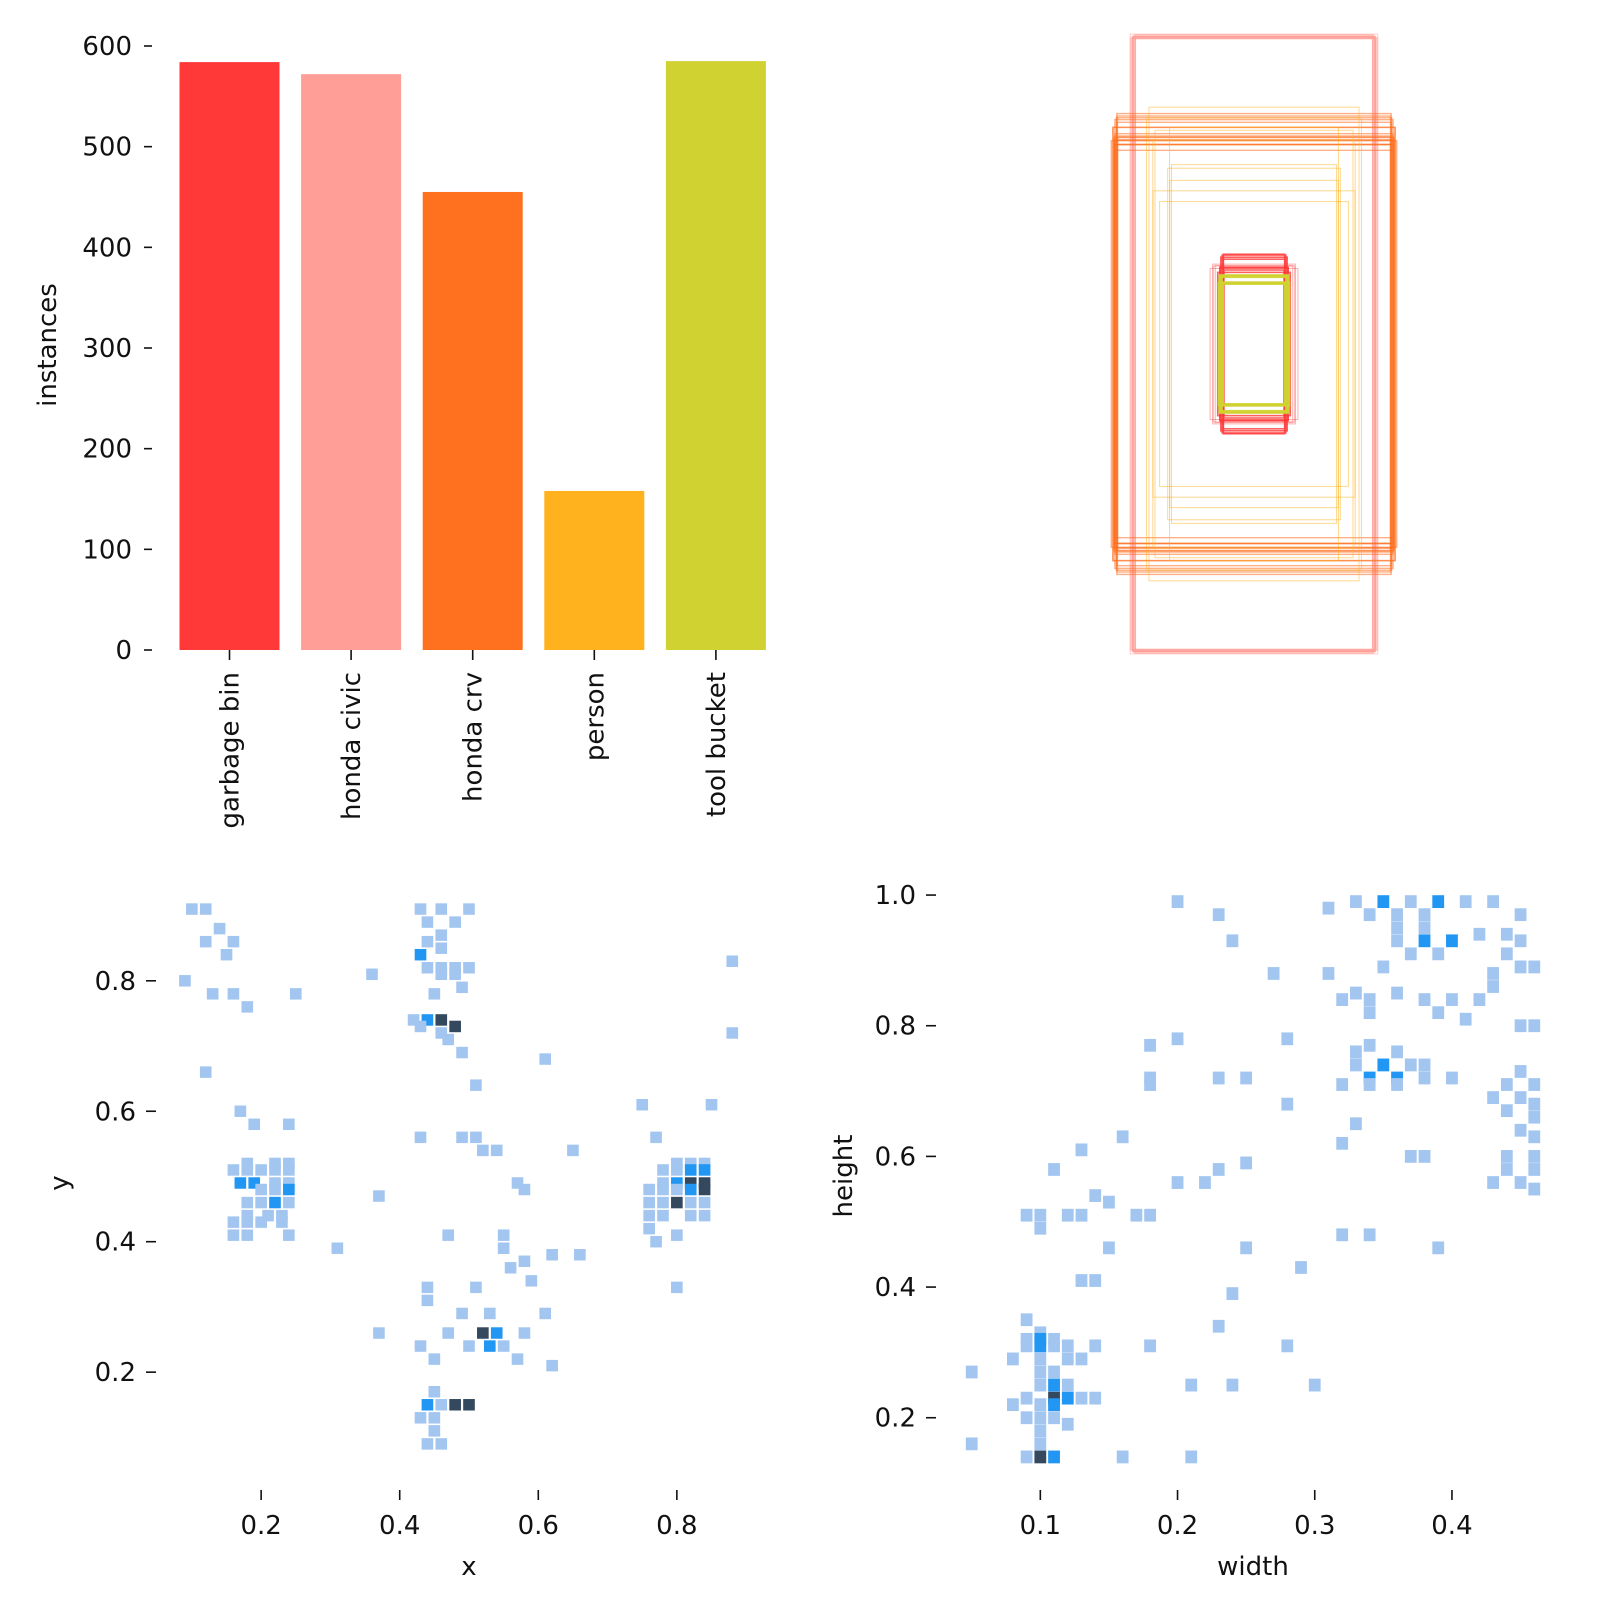 The image size is (1600, 1600). What do you see at coordinates (107, 349) in the screenshot?
I see `y-tick-label: 300` at bounding box center [107, 349].